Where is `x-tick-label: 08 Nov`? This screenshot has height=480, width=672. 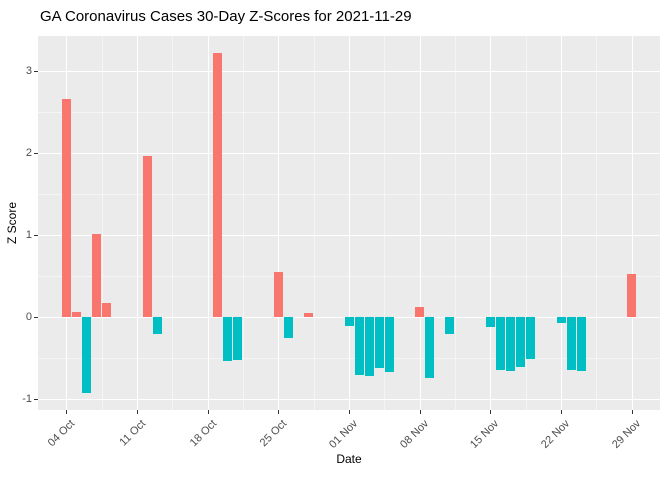
x-tick-label: 08 Nov is located at coordinates (414, 434).